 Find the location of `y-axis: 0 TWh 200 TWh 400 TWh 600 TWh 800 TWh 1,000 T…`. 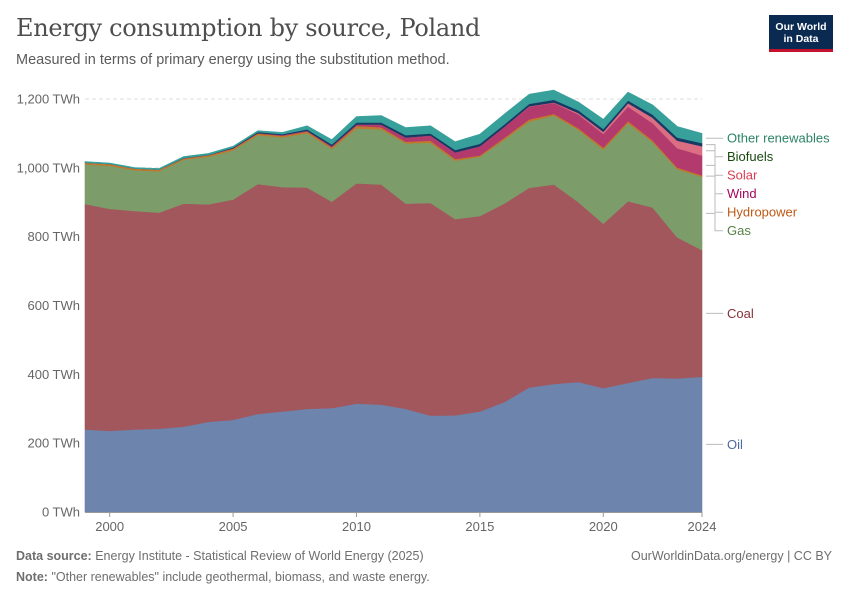

y-axis: 0 TWh 200 TWh 400 TWh 600 TWh 800 TWh 1,000 T… is located at coordinates (48, 306).